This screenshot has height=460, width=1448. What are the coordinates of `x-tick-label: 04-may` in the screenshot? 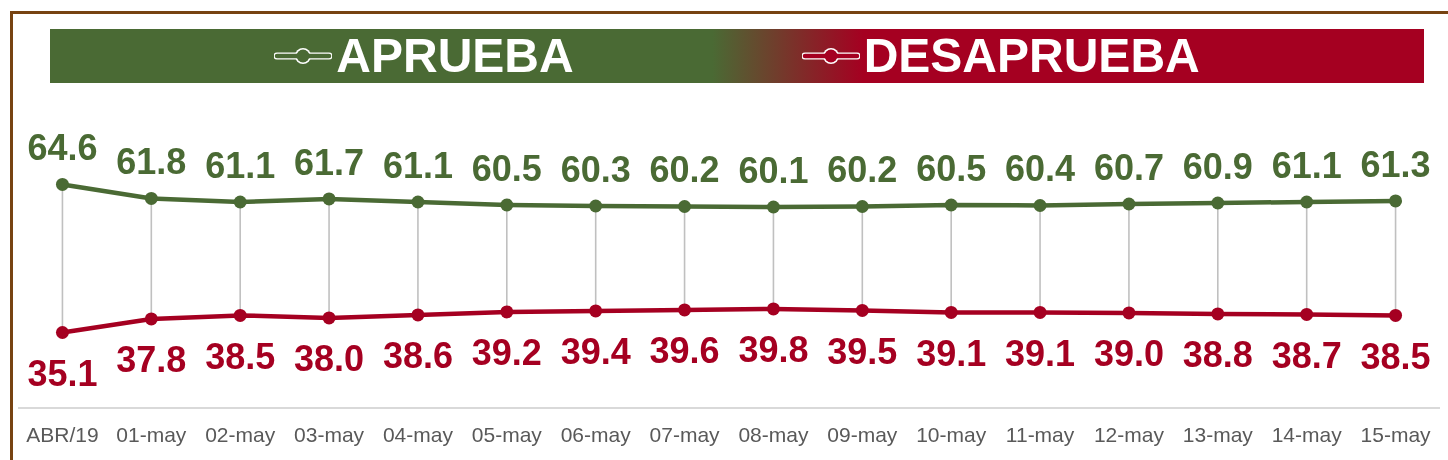 It's located at (418, 434).